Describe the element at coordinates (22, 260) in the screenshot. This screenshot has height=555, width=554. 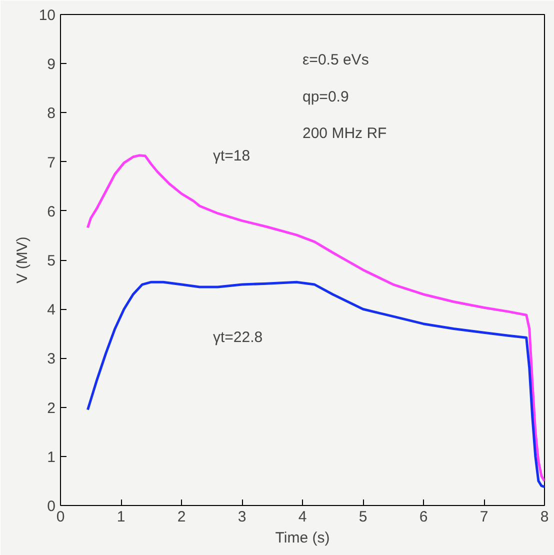
I see `y-axis-title: V (MV)` at that location.